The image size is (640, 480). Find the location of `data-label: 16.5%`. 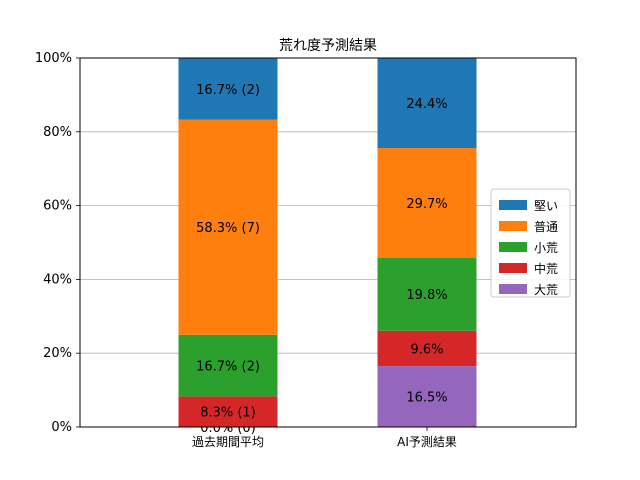

data-label: 16.5% is located at coordinates (426, 398).